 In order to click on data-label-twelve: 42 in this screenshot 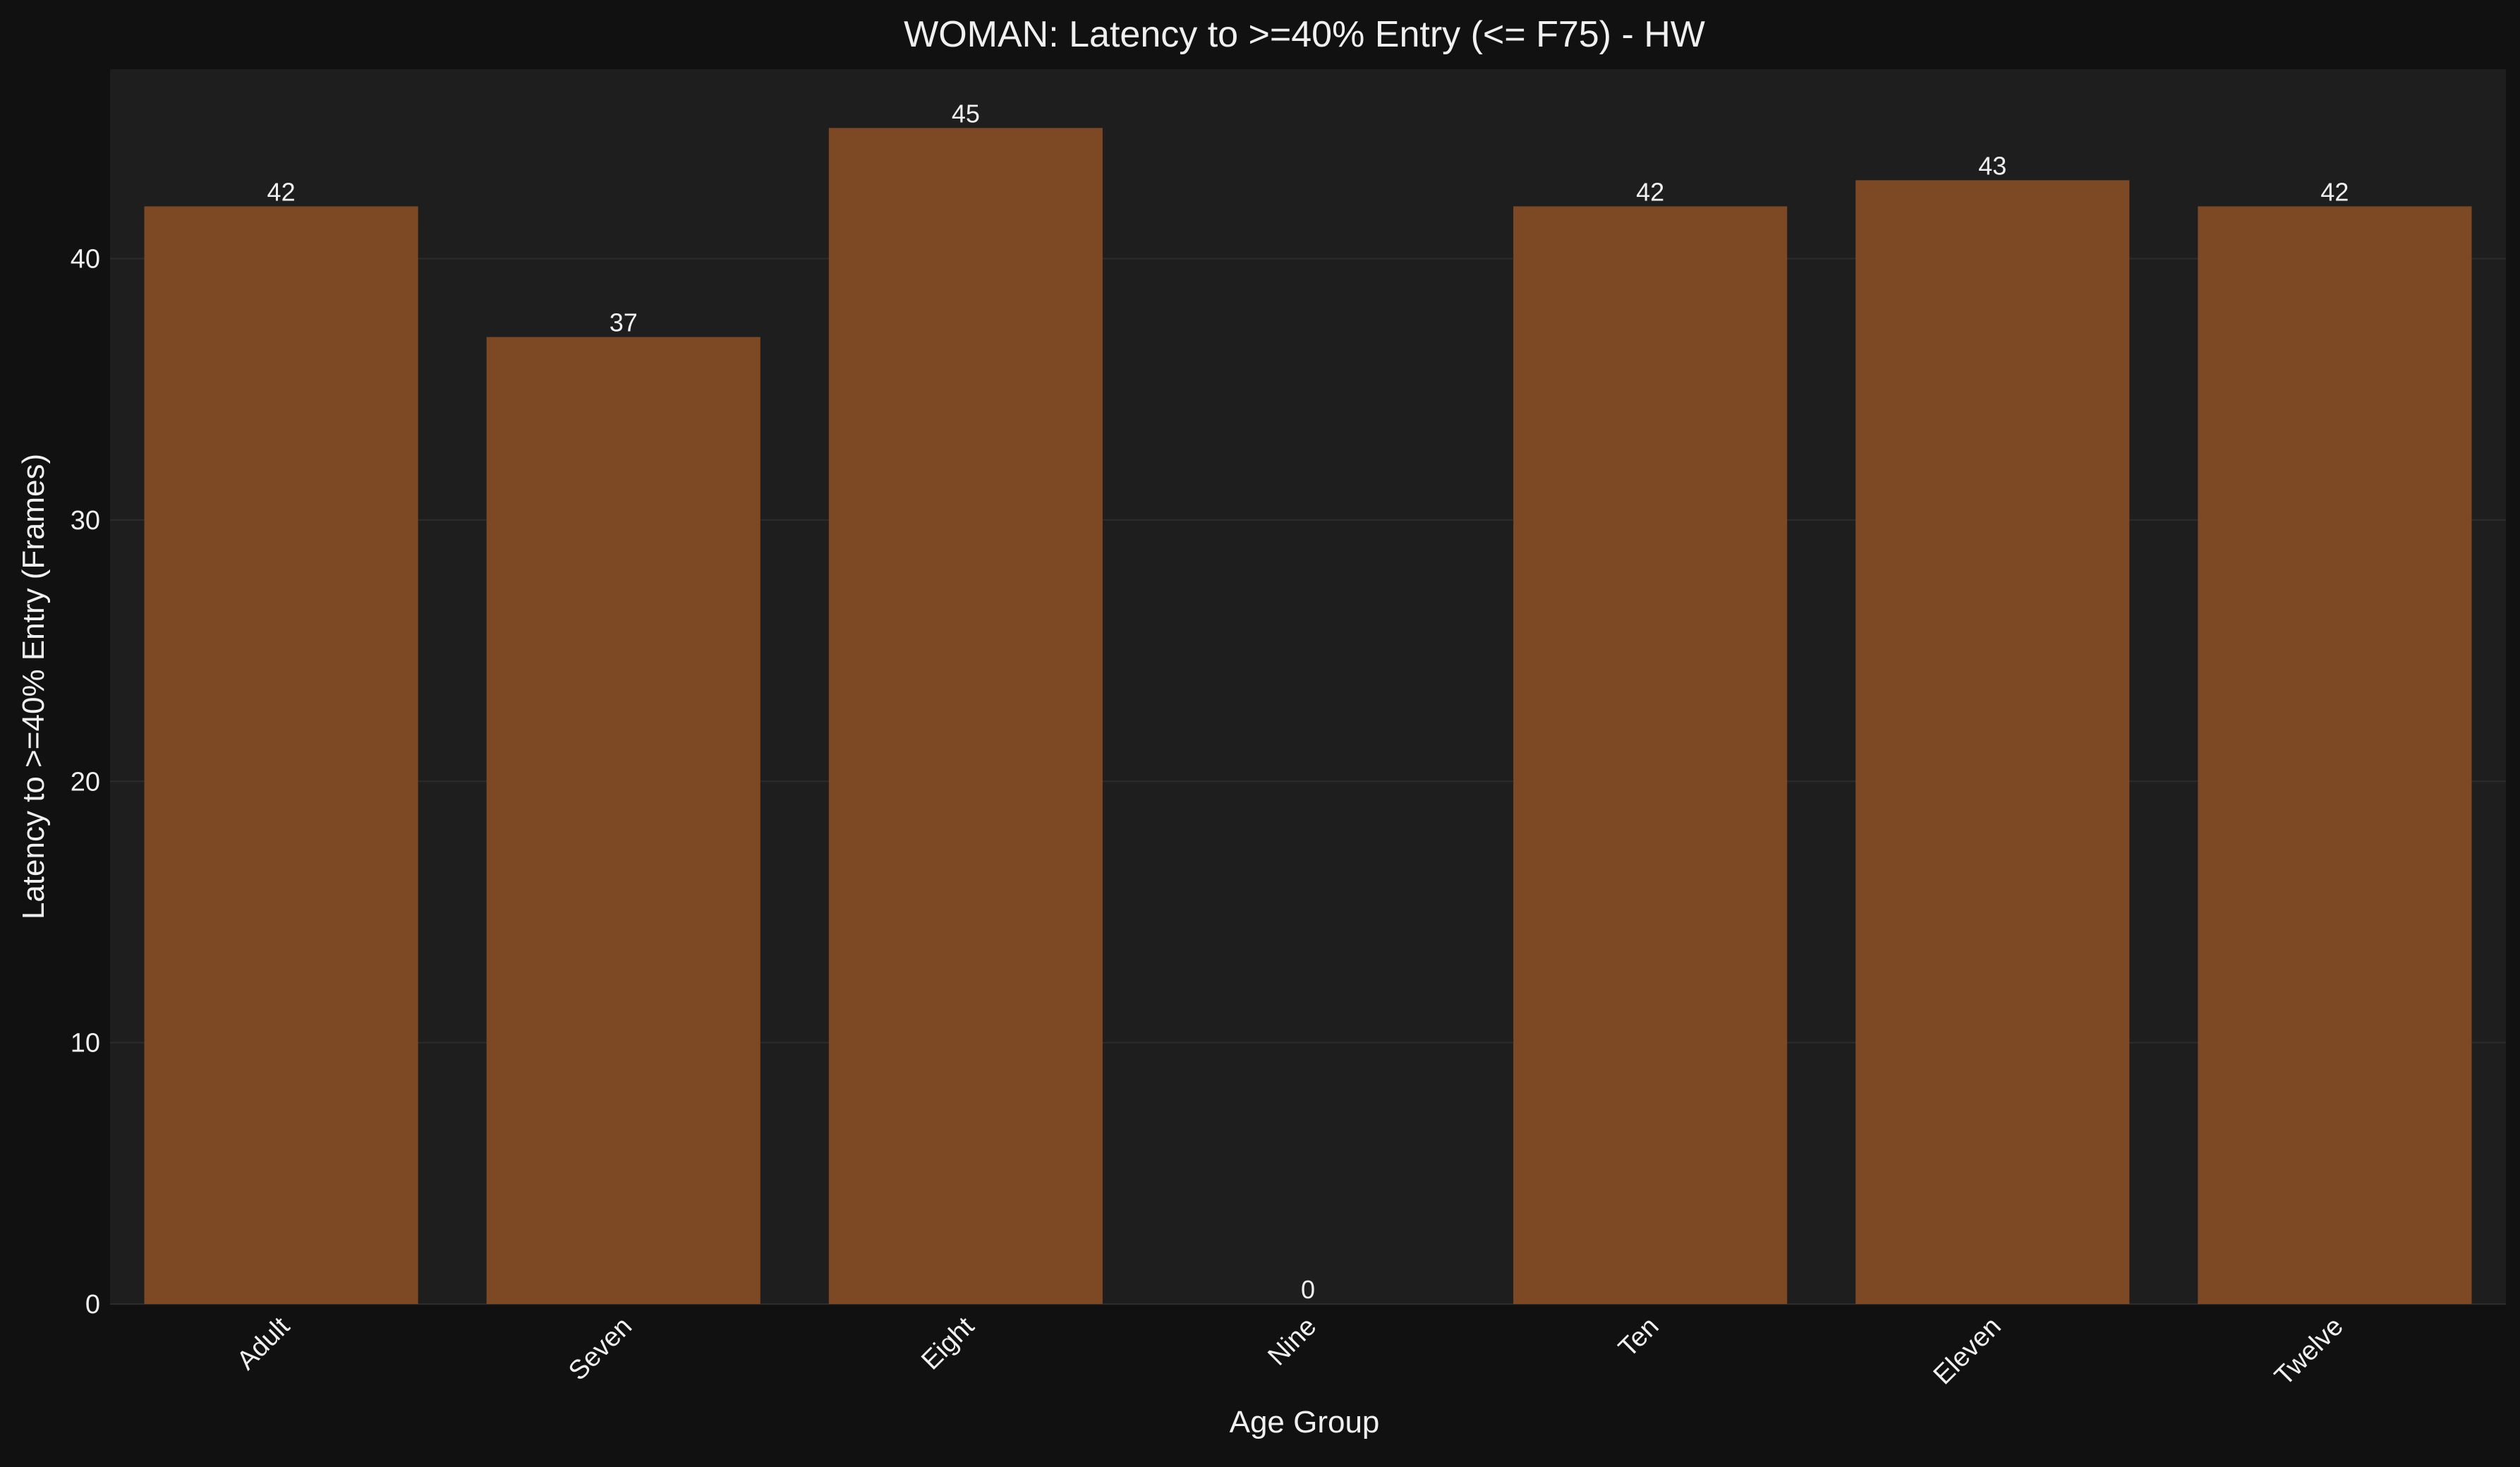, I will do `click(2334, 191)`.